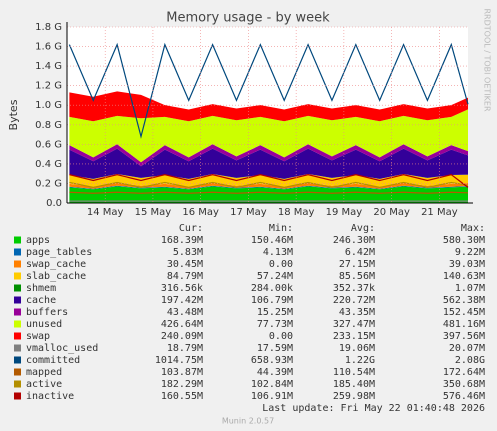 The height and width of the screenshot is (431, 497). I want to click on stat-header: Cur:, so click(191, 228).